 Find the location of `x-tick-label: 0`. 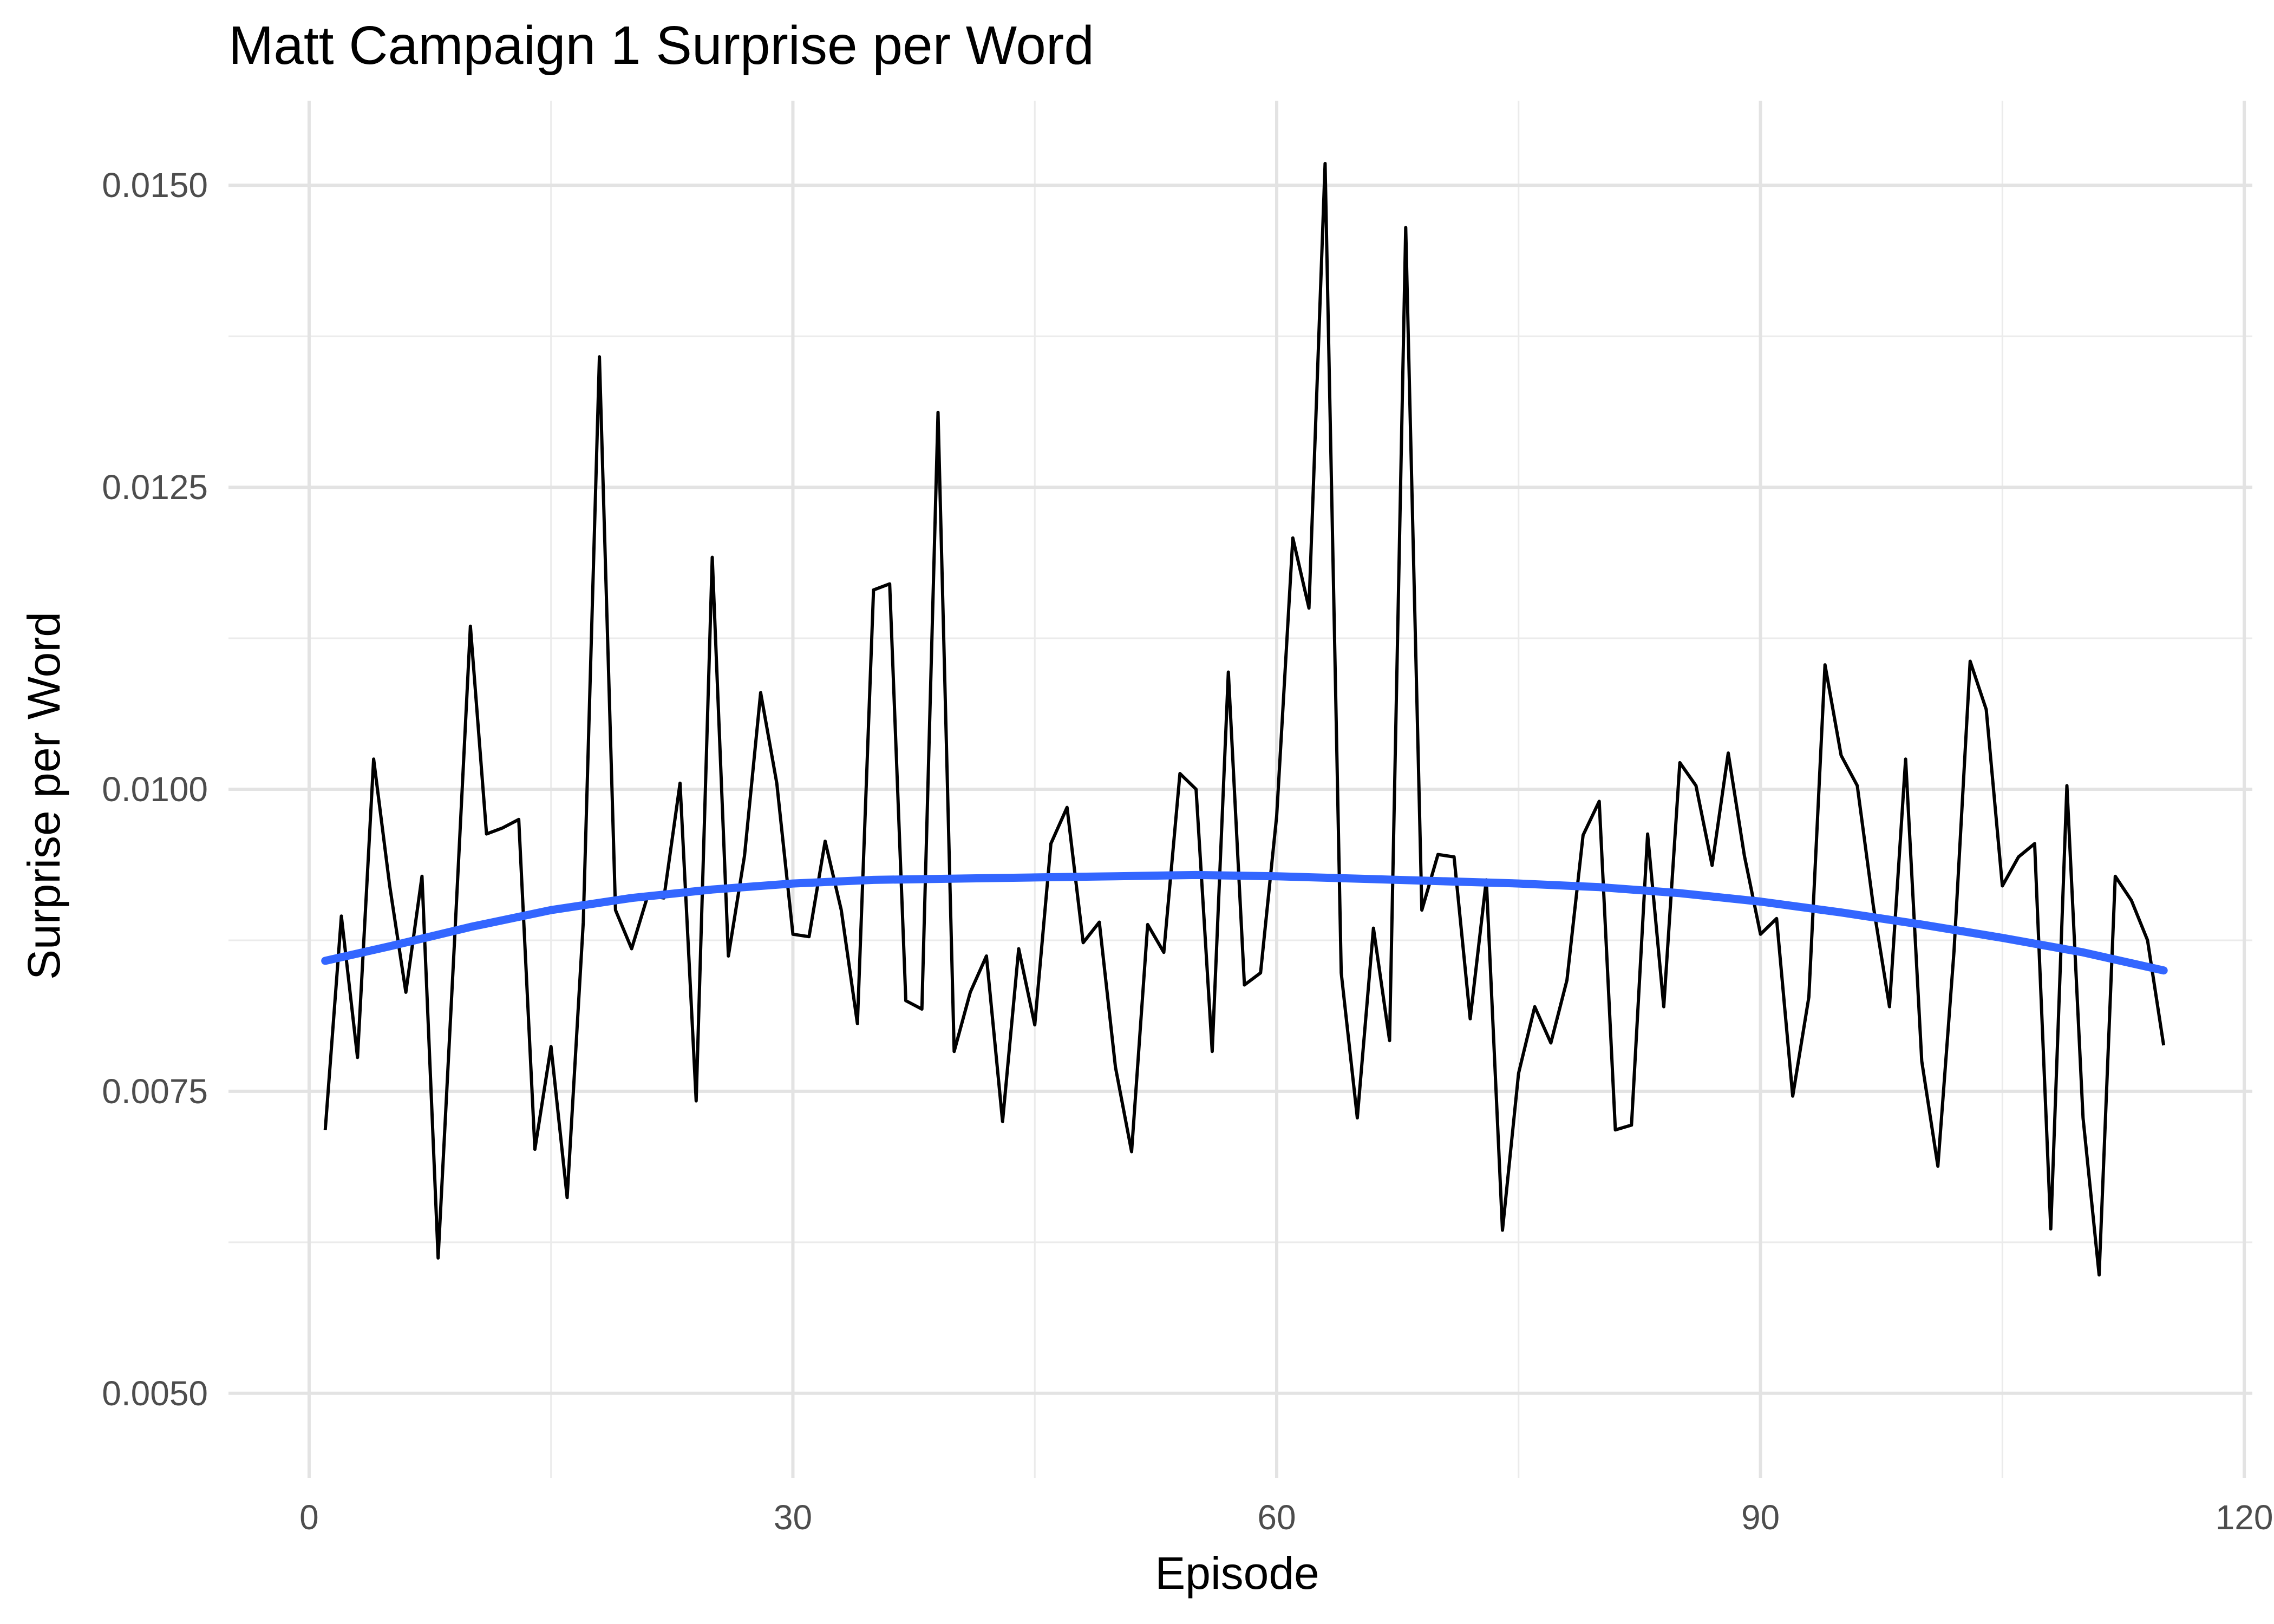

x-tick-label: 0 is located at coordinates (309, 1518).